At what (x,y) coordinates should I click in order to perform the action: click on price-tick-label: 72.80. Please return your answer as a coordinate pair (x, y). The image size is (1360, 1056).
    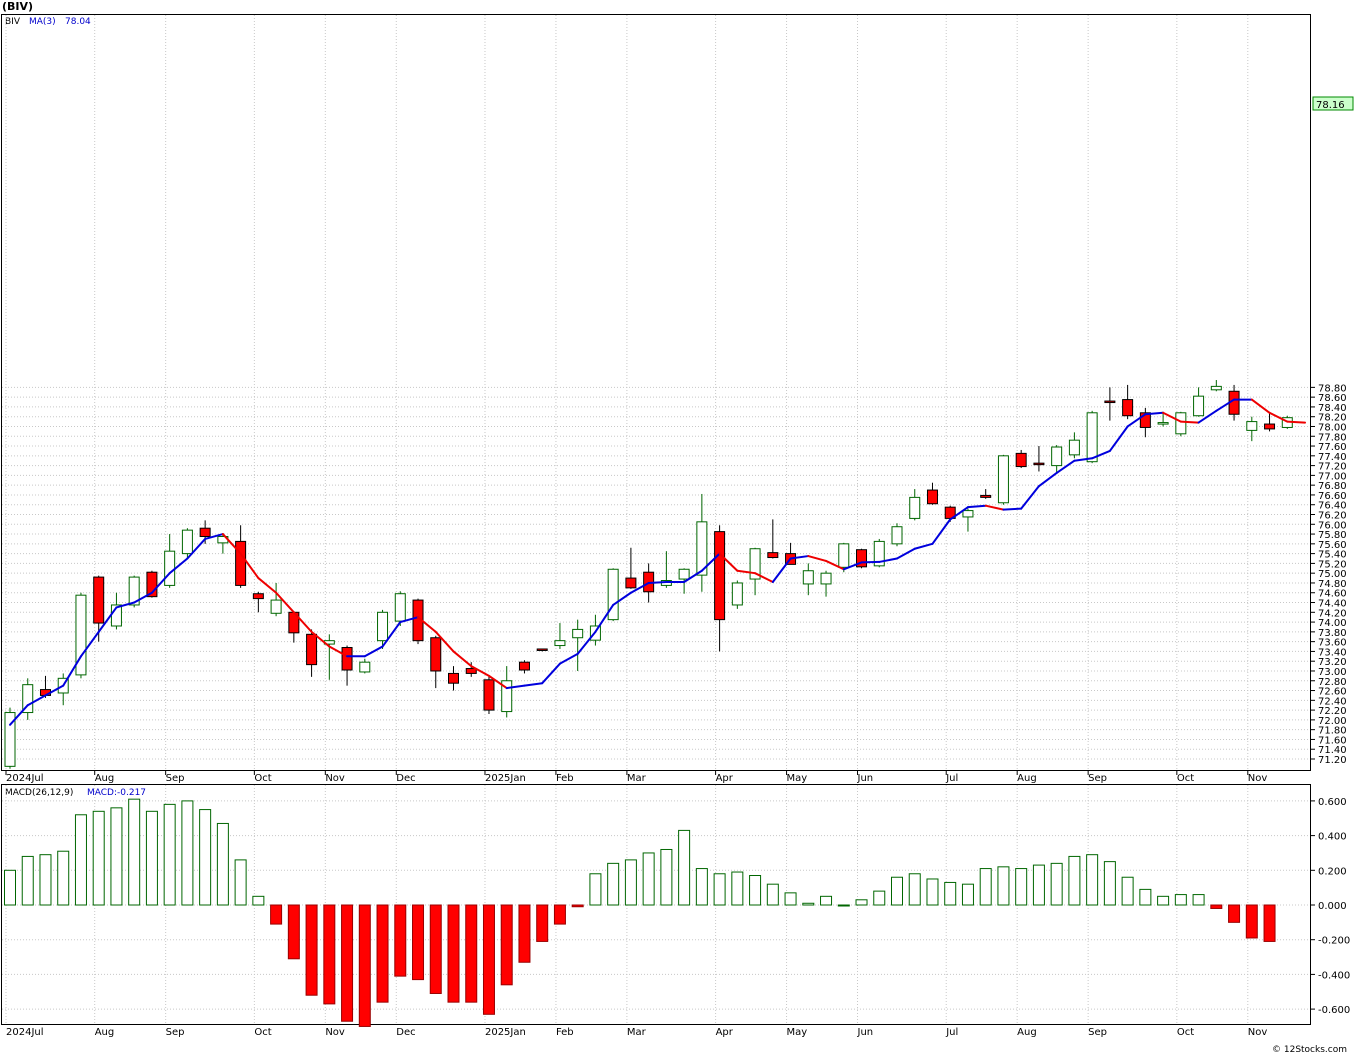
    Looking at the image, I should click on (1332, 682).